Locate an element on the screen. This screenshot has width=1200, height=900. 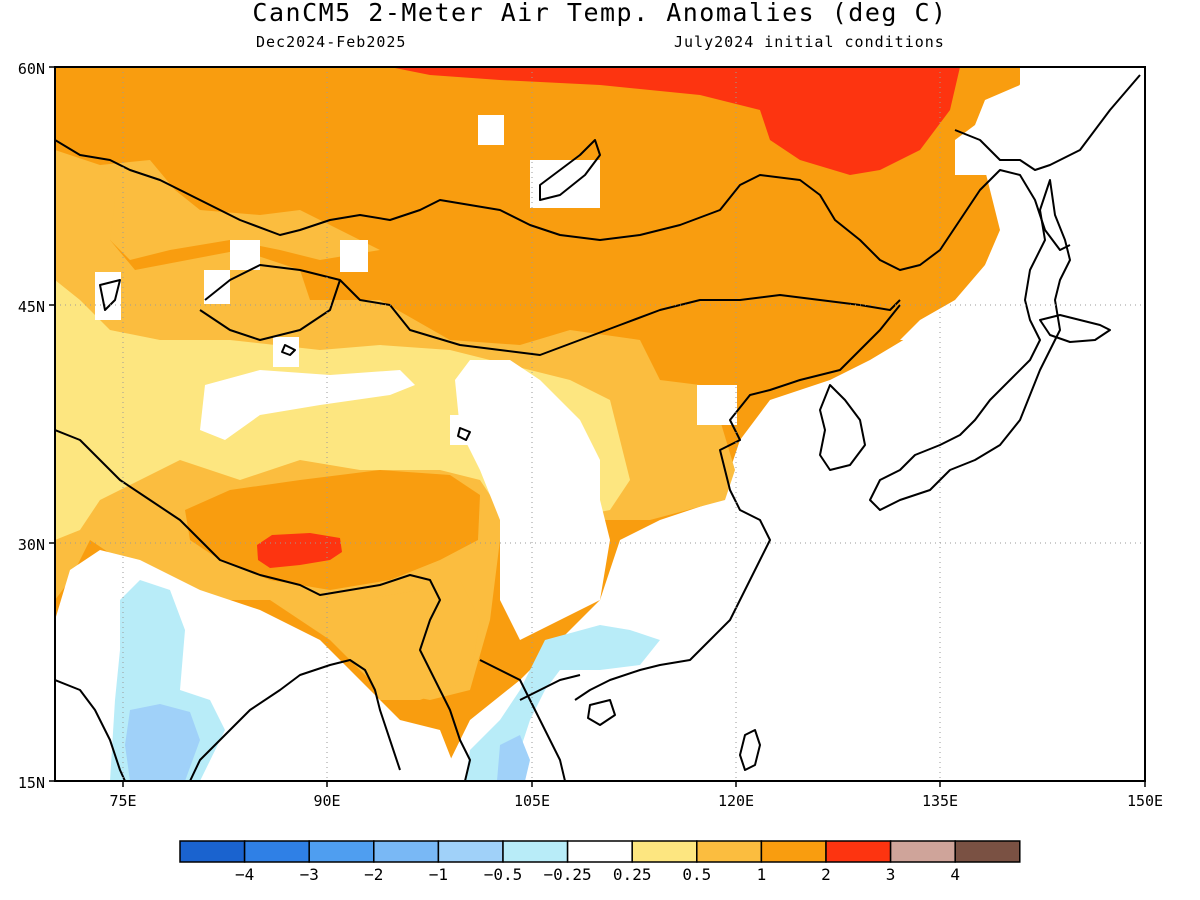
anomaly-field-neutral-northeast is located at coordinates (1022, 203).